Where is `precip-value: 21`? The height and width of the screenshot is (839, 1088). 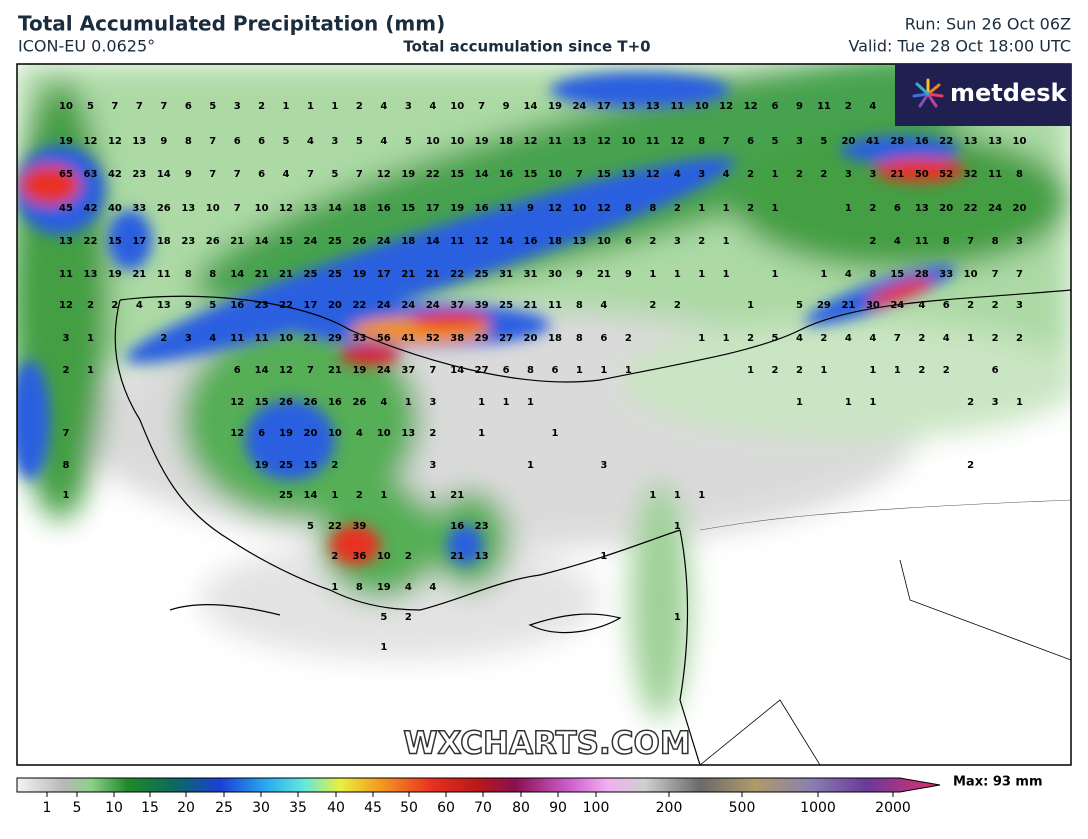
precip-value: 21 is located at coordinates (897, 174).